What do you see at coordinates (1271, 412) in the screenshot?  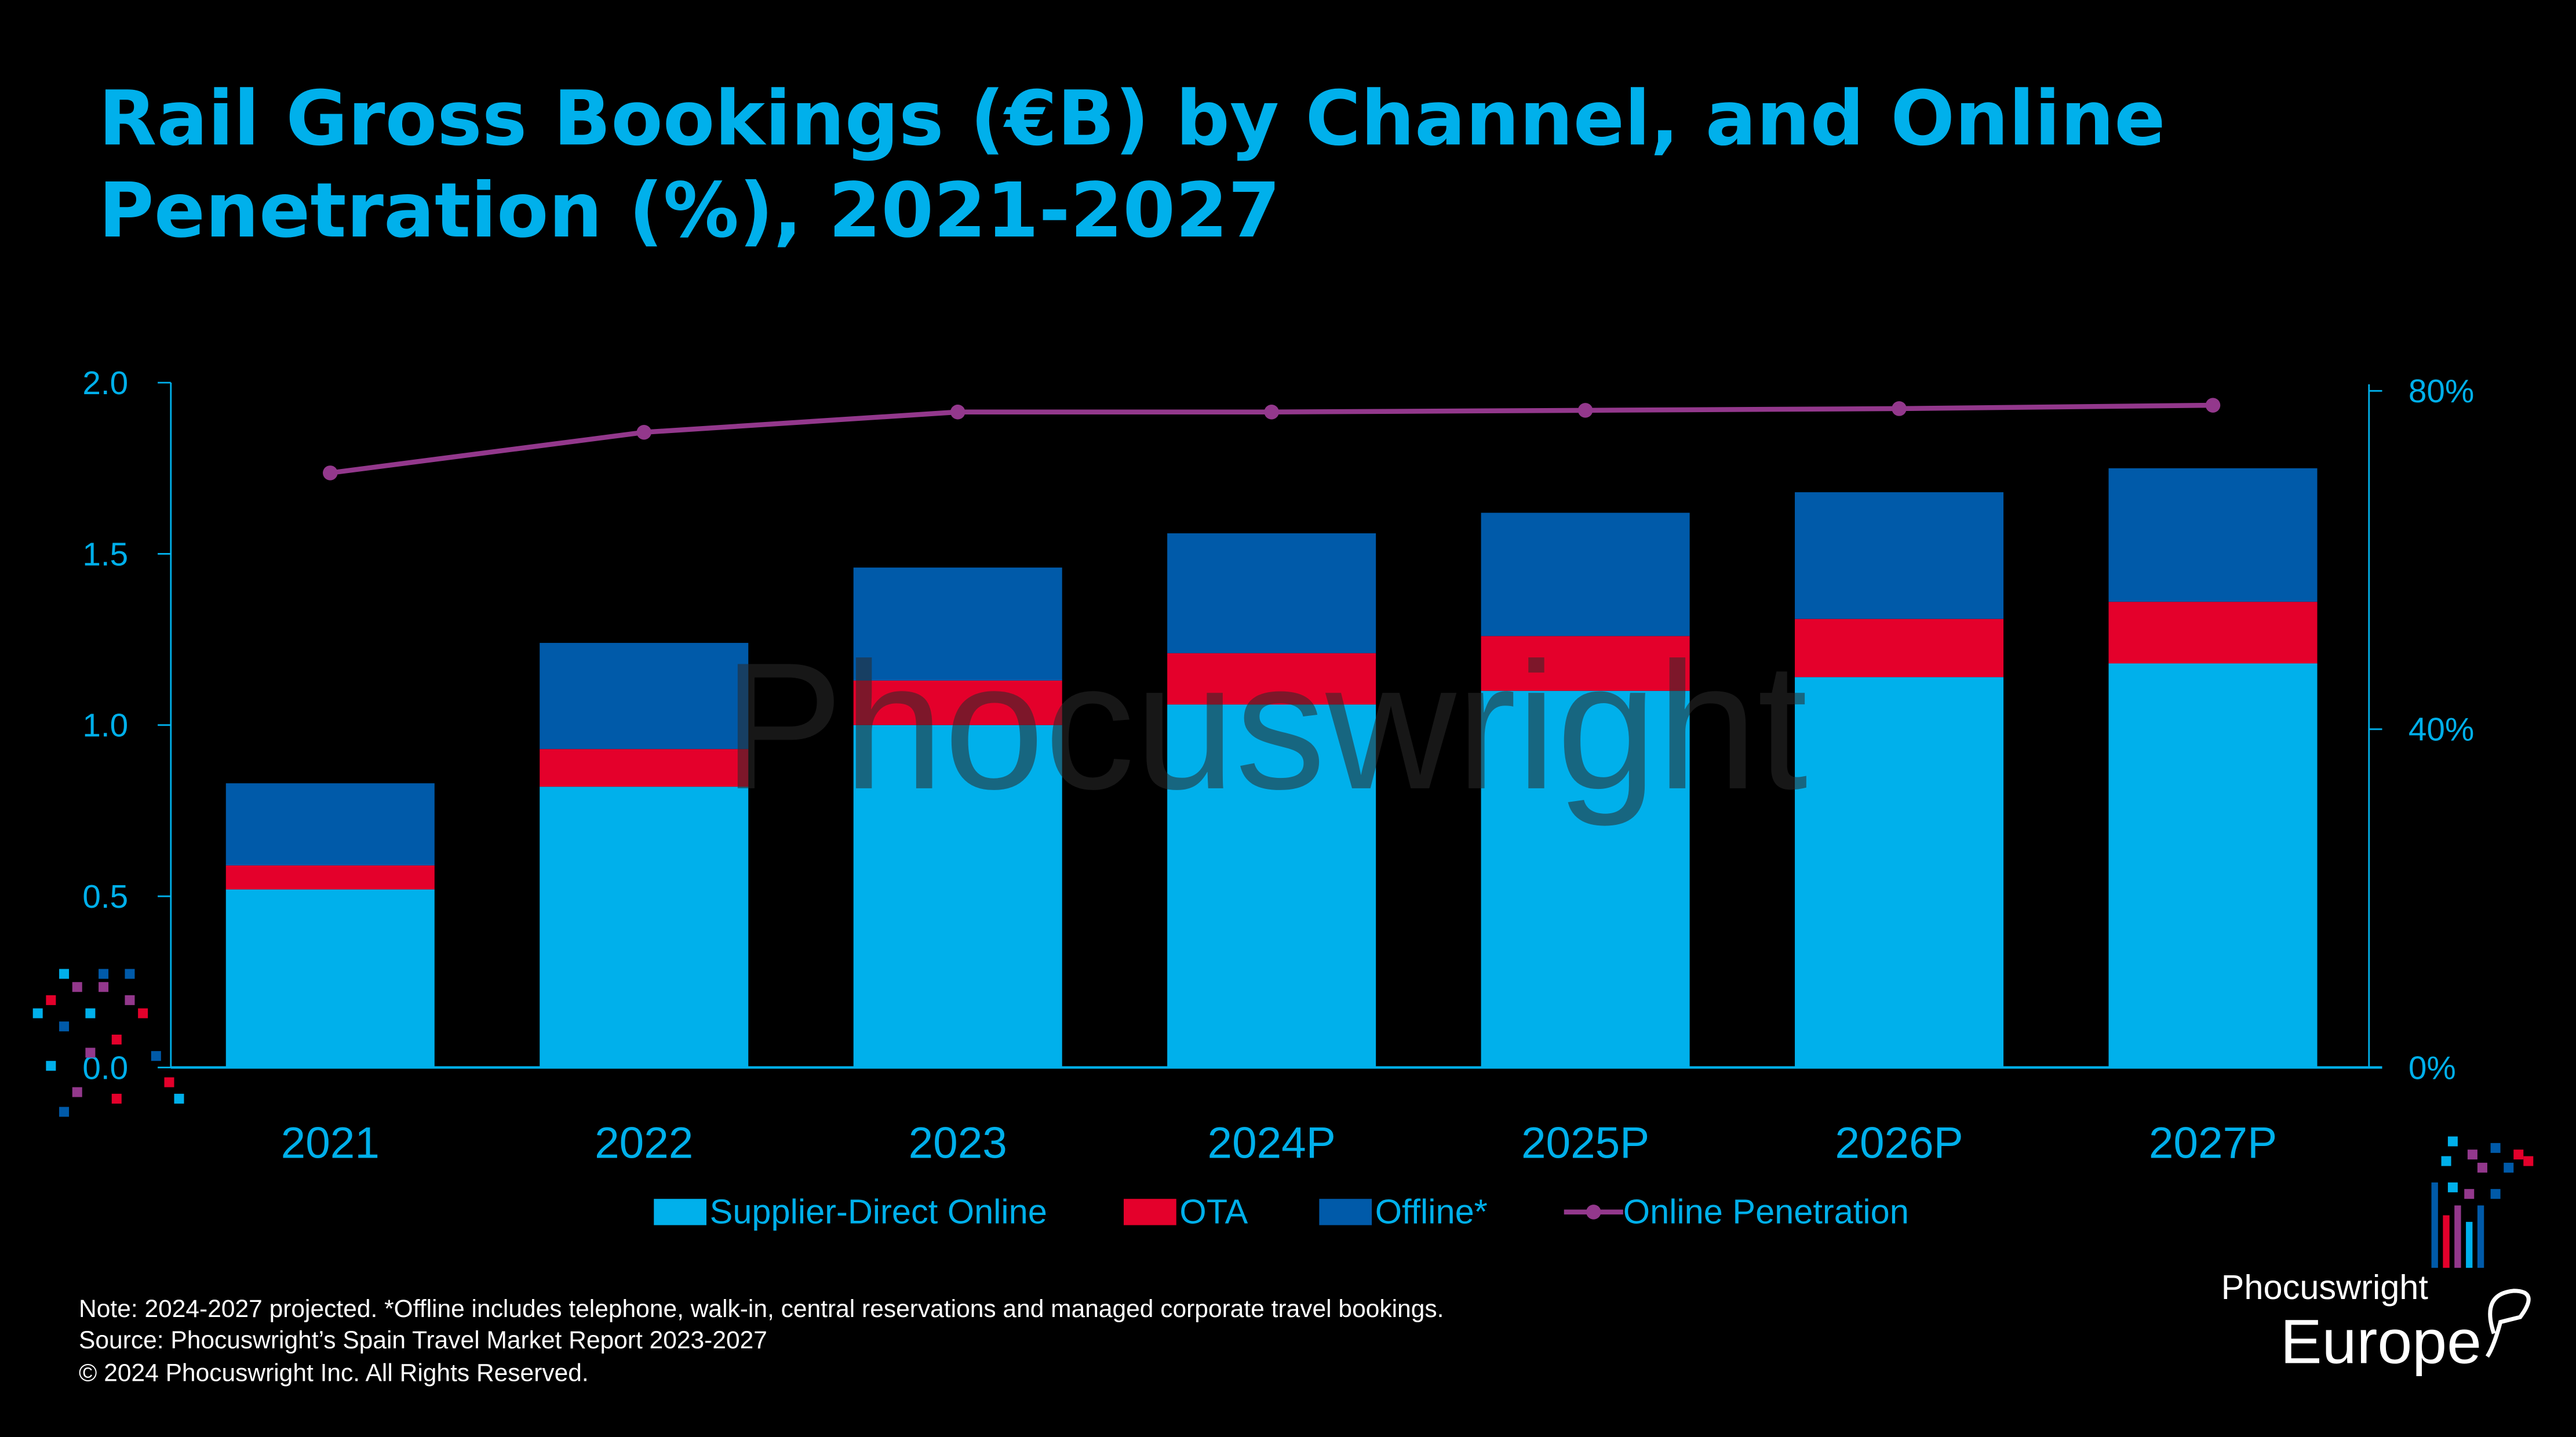 I see `line-point-2024P` at bounding box center [1271, 412].